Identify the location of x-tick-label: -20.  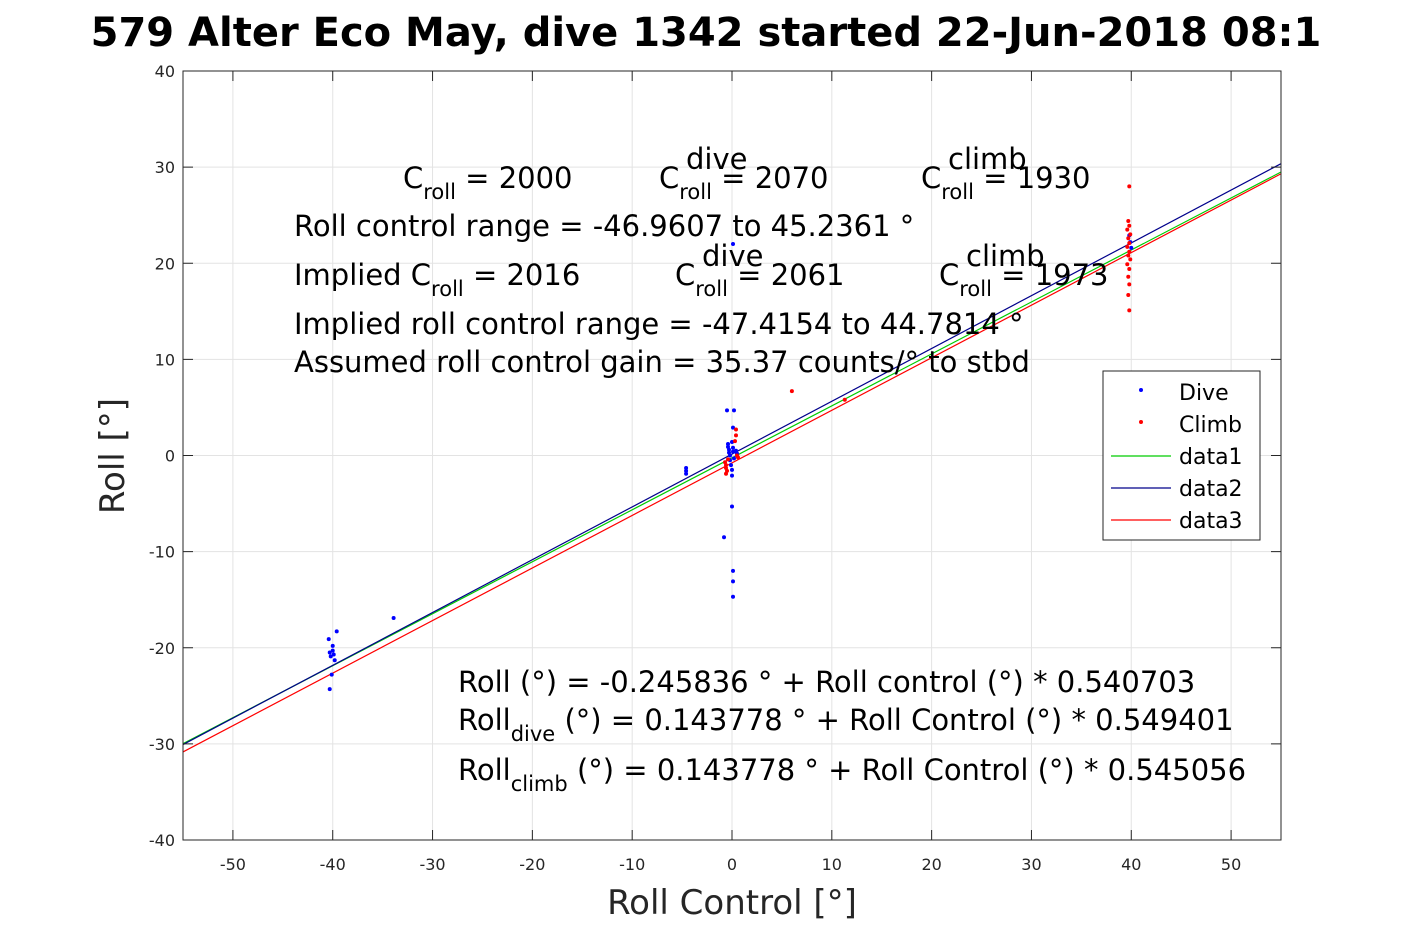
(532, 864).